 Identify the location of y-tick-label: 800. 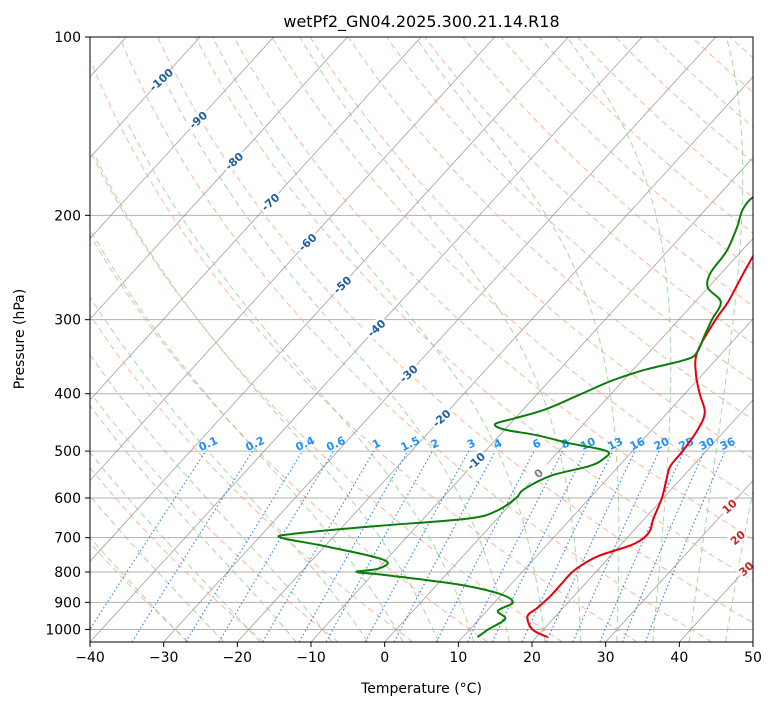
(67, 573).